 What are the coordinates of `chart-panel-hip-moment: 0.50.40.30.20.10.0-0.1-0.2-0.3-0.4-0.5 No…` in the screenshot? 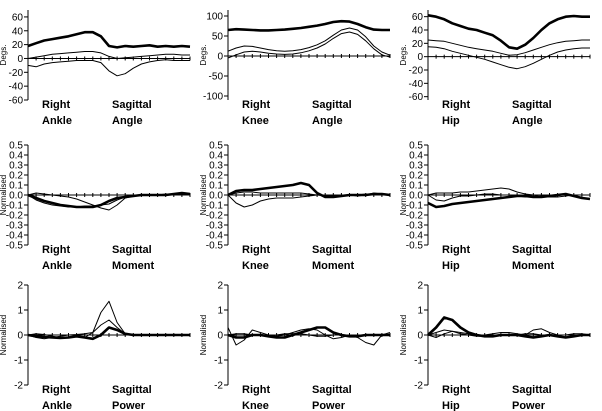 It's located at (495, 206).